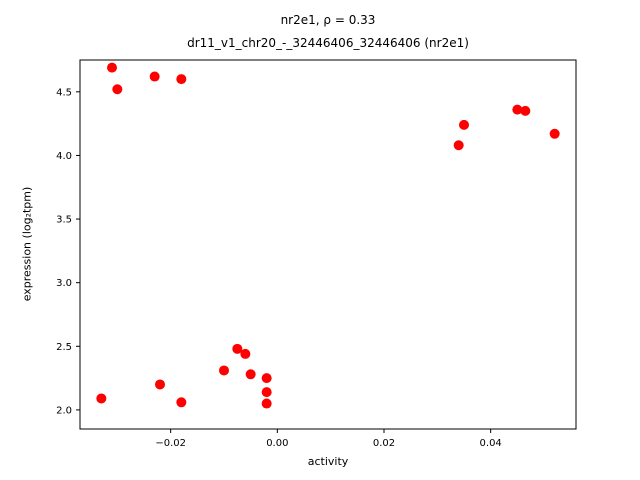 This screenshot has height=480, width=640. Describe the element at coordinates (328, 461) in the screenshot. I see `x-axis-label: activity` at that location.